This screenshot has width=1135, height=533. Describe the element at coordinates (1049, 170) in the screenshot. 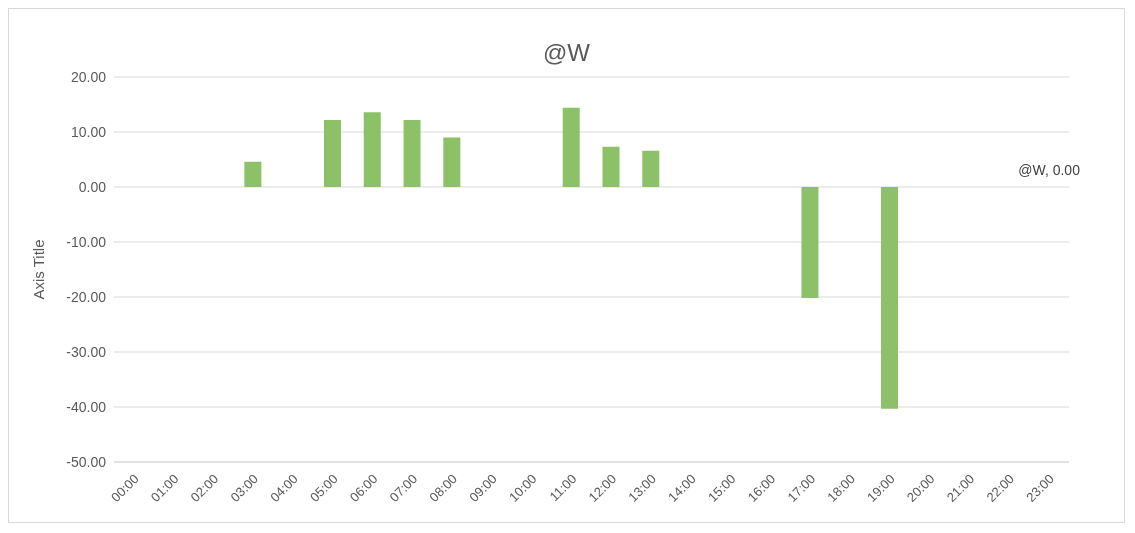

I see `annotation: @W, 0.00` at that location.